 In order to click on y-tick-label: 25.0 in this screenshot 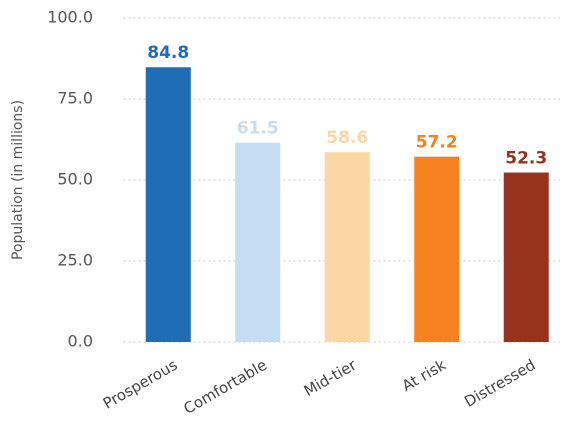, I will do `click(75, 260)`.